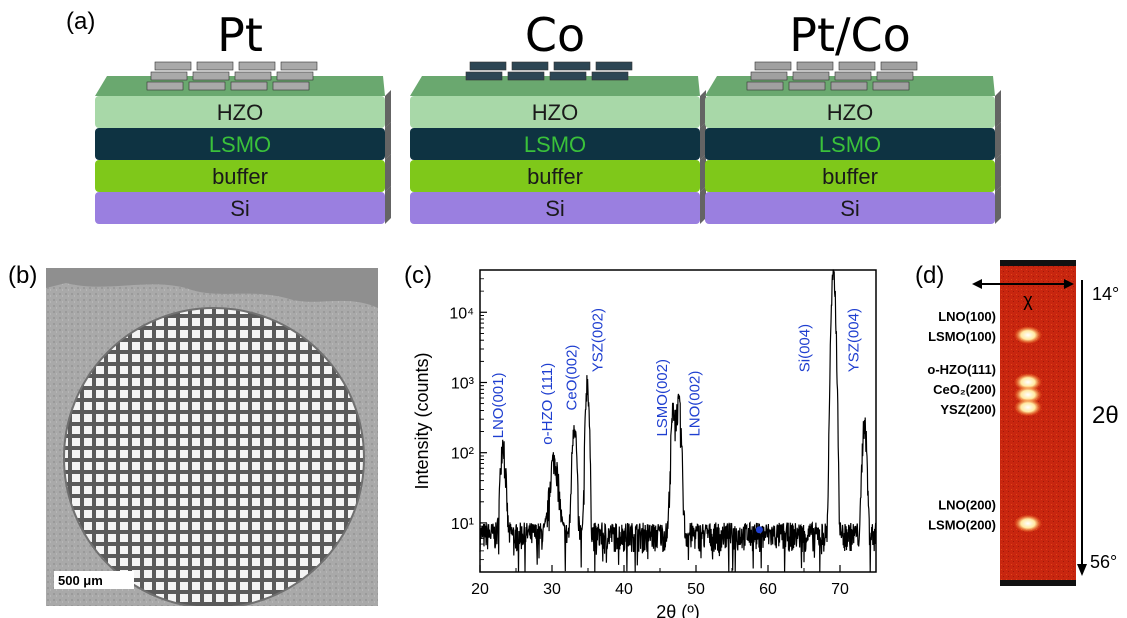  What do you see at coordinates (555, 35) in the screenshot?
I see `stack-title-1: Co` at bounding box center [555, 35].